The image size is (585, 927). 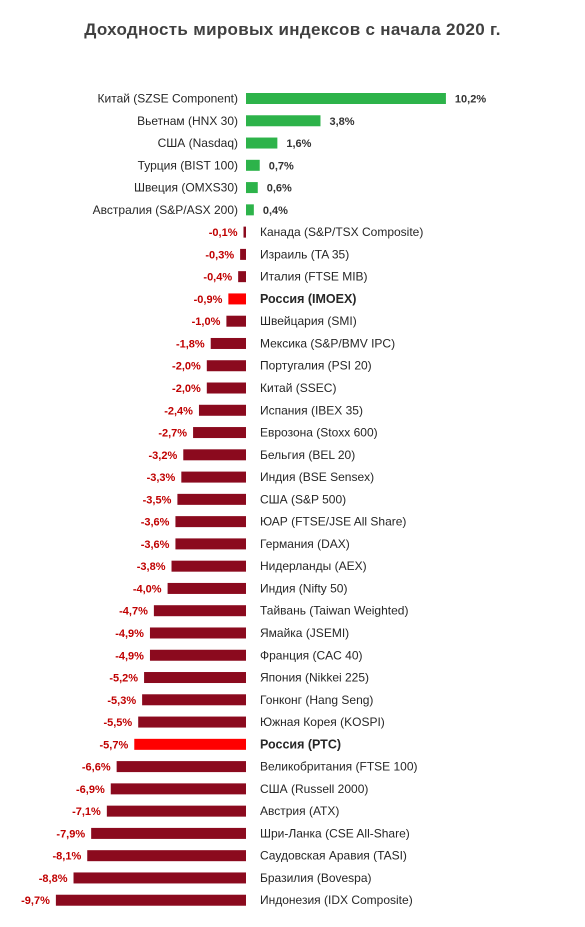 What do you see at coordinates (308, 299) in the screenshot?
I see `category-label: Россия (IMOEX)` at bounding box center [308, 299].